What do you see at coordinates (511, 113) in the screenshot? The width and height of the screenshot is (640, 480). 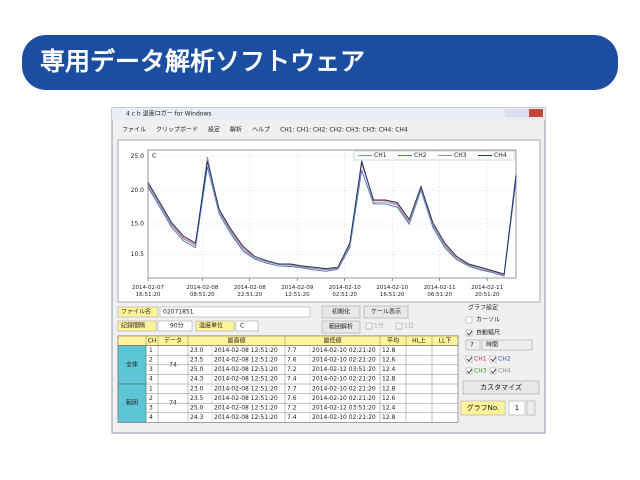 I see `minimize-button` at bounding box center [511, 113].